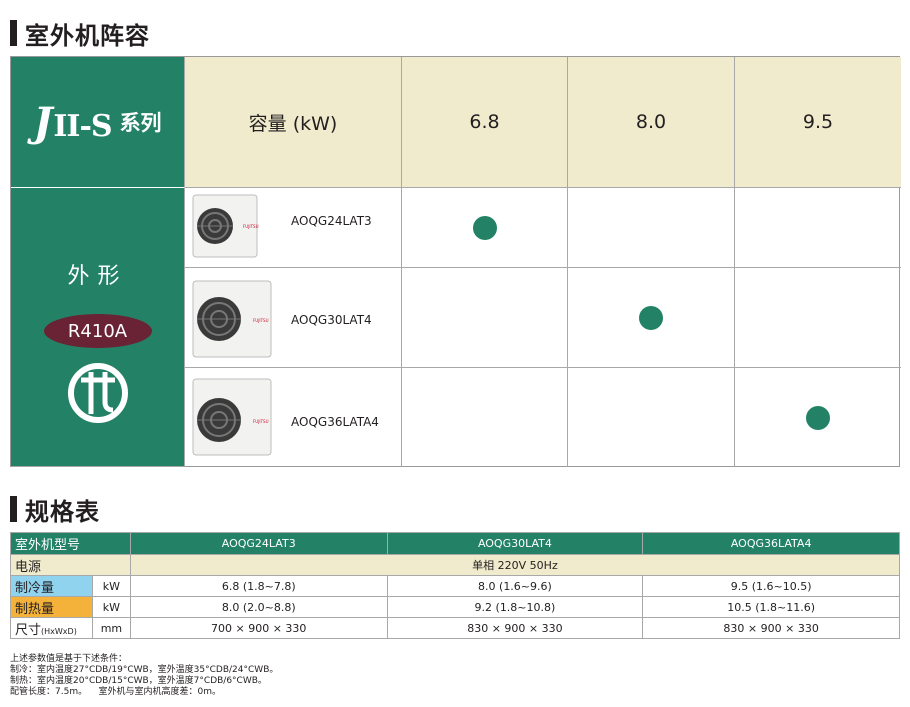 The width and height of the screenshot is (910, 707). I want to click on heating-value: 8.0 (2.0~8.8), so click(258, 607).